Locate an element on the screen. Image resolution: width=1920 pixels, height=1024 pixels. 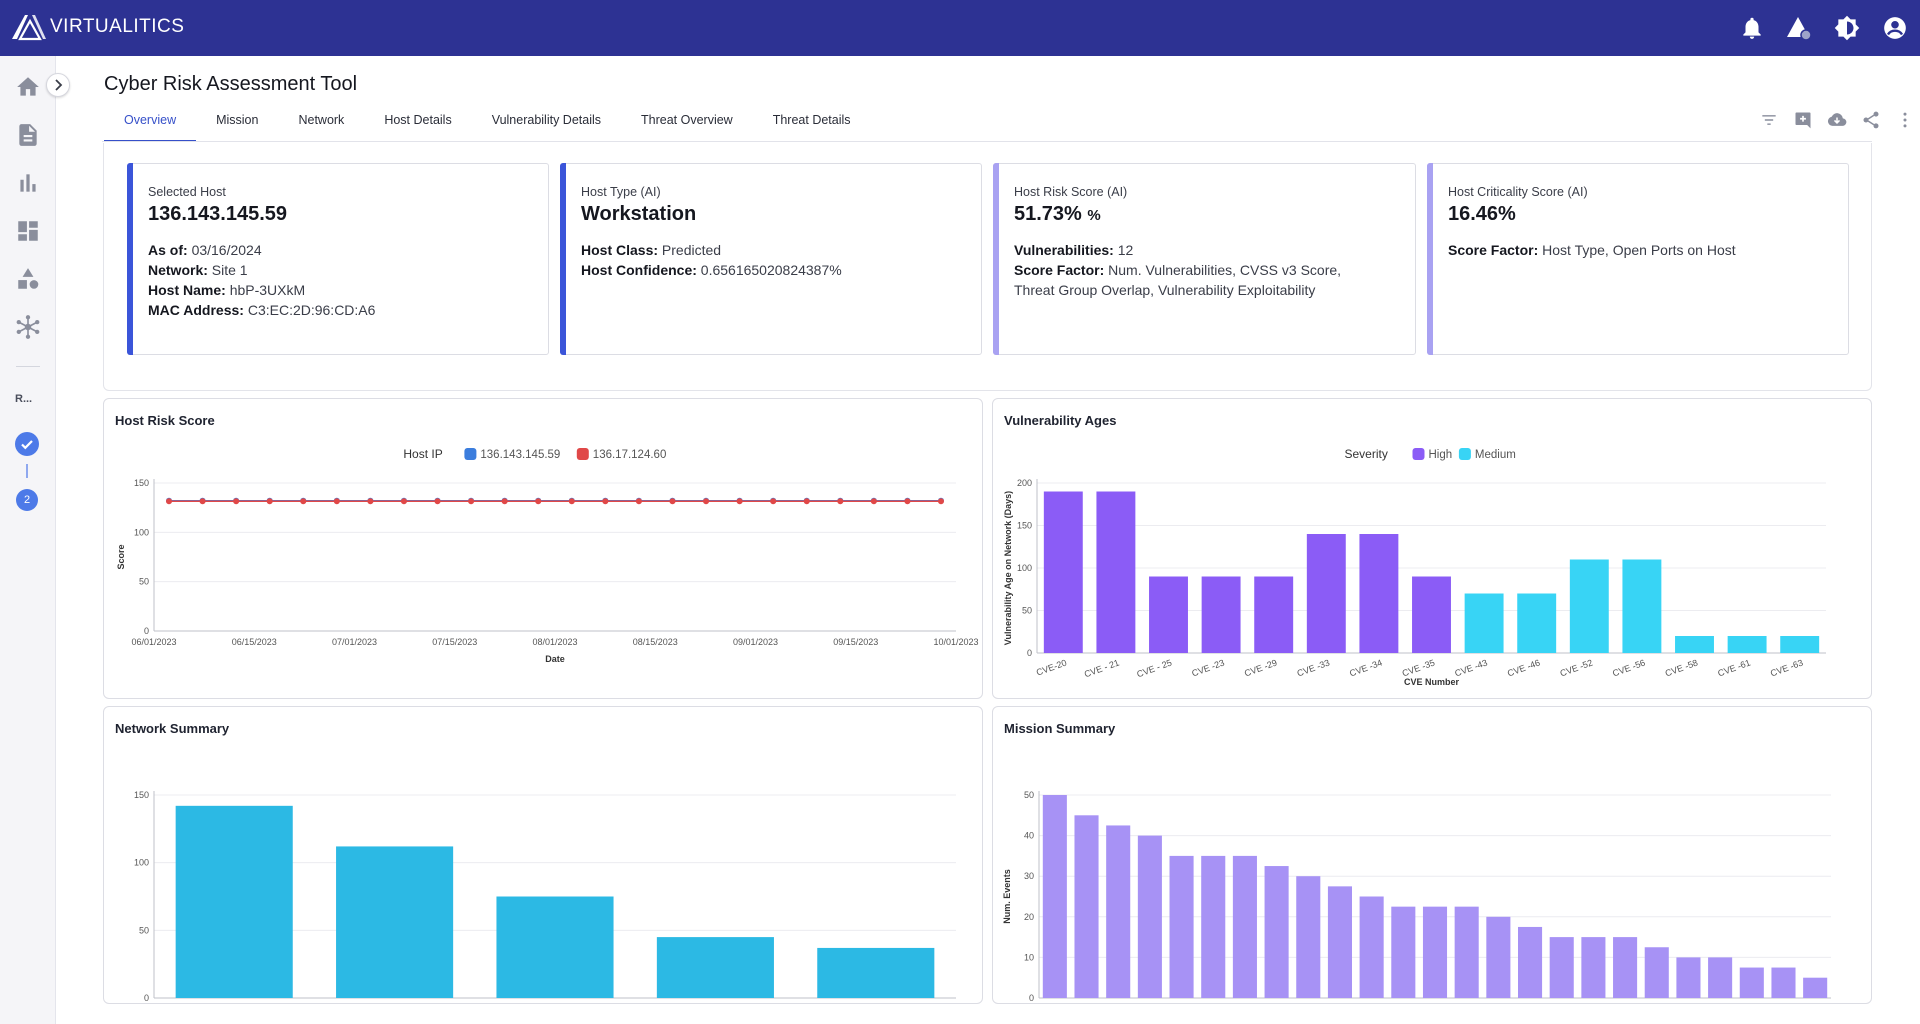
sidebar-divider is located at coordinates (28, 366).